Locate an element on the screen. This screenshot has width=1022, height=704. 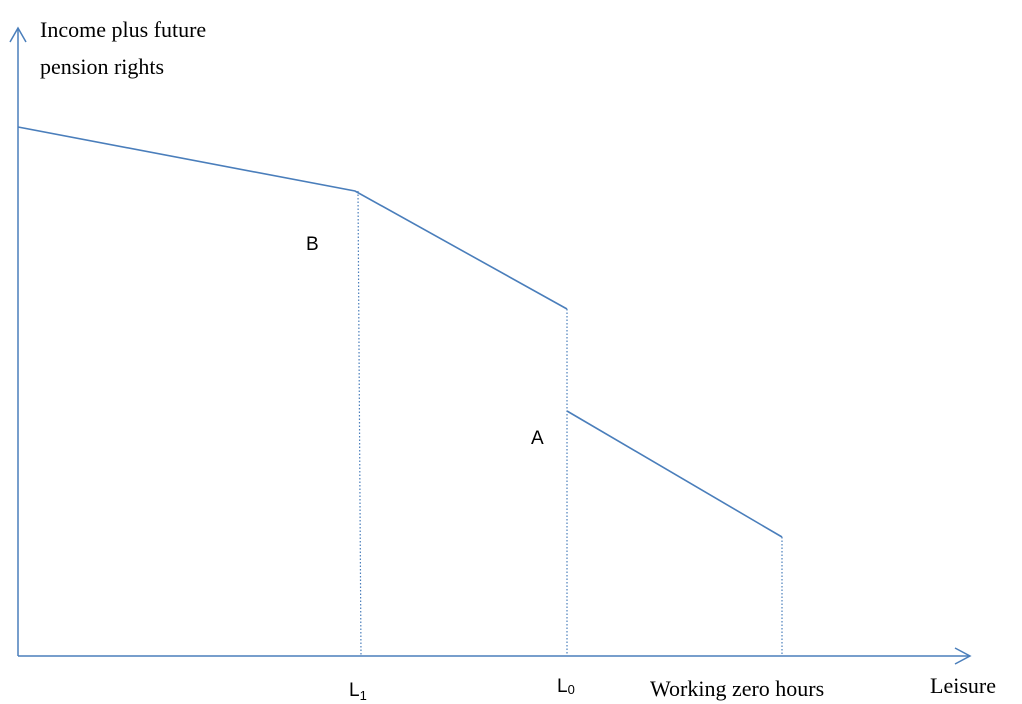
marker-label: L1 is located at coordinates (358, 691).